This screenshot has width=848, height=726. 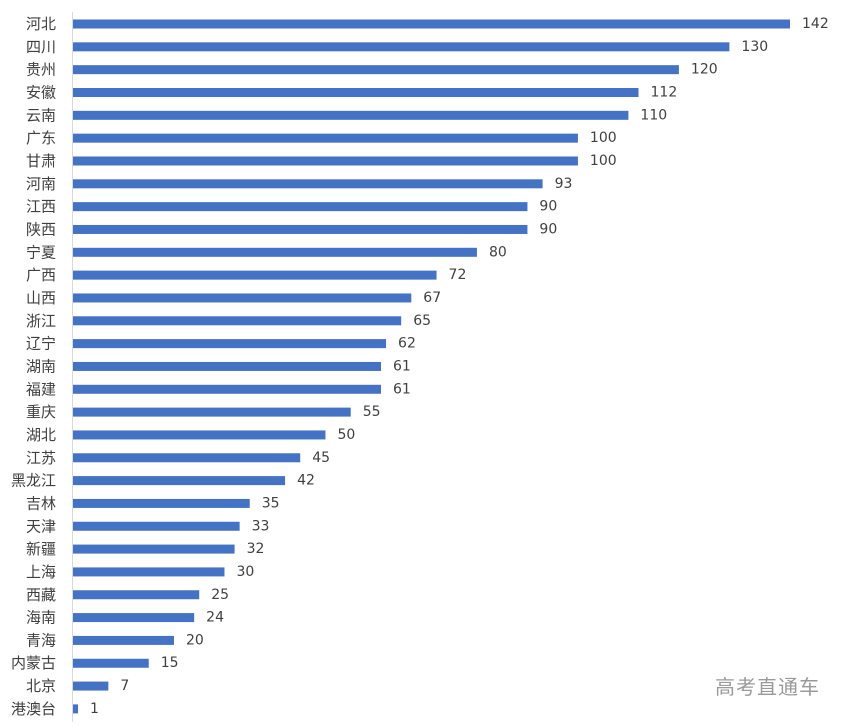 What do you see at coordinates (94, 709) in the screenshot?
I see `value-label-30: 1` at bounding box center [94, 709].